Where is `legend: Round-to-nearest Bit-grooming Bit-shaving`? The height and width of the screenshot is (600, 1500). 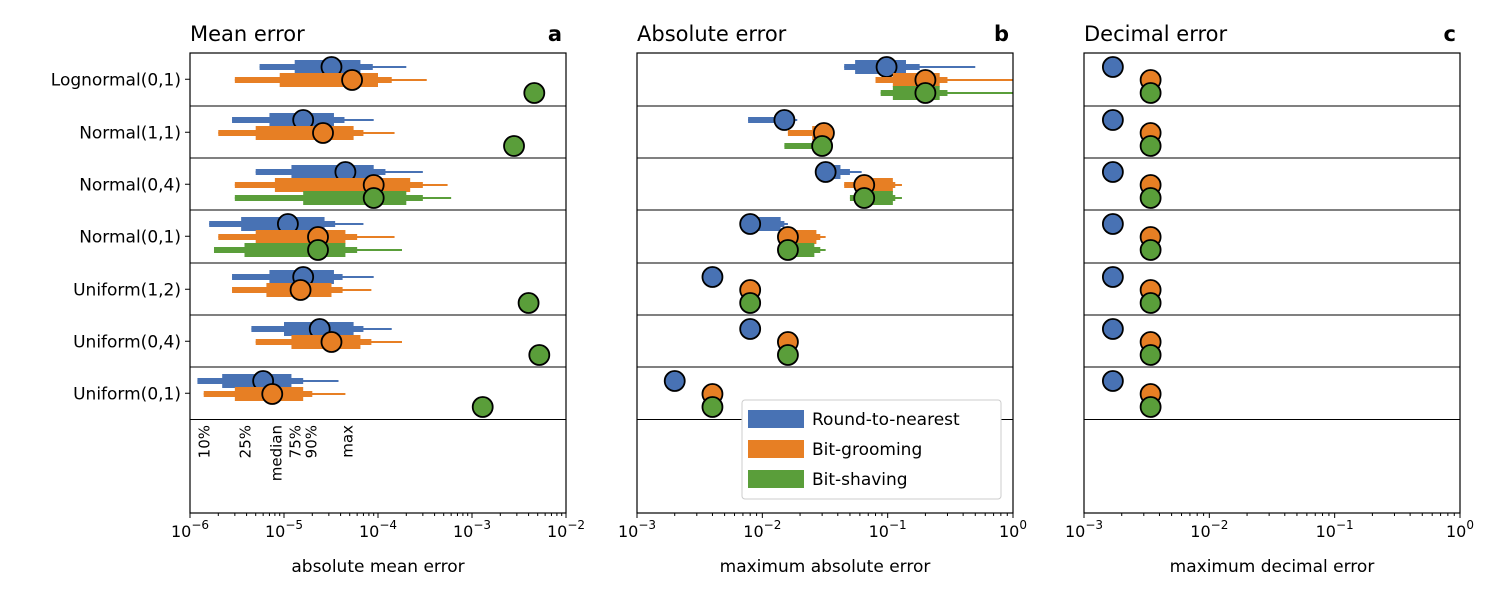 legend: Round-to-nearest Bit-grooming Bit-shaving is located at coordinates (871, 449).